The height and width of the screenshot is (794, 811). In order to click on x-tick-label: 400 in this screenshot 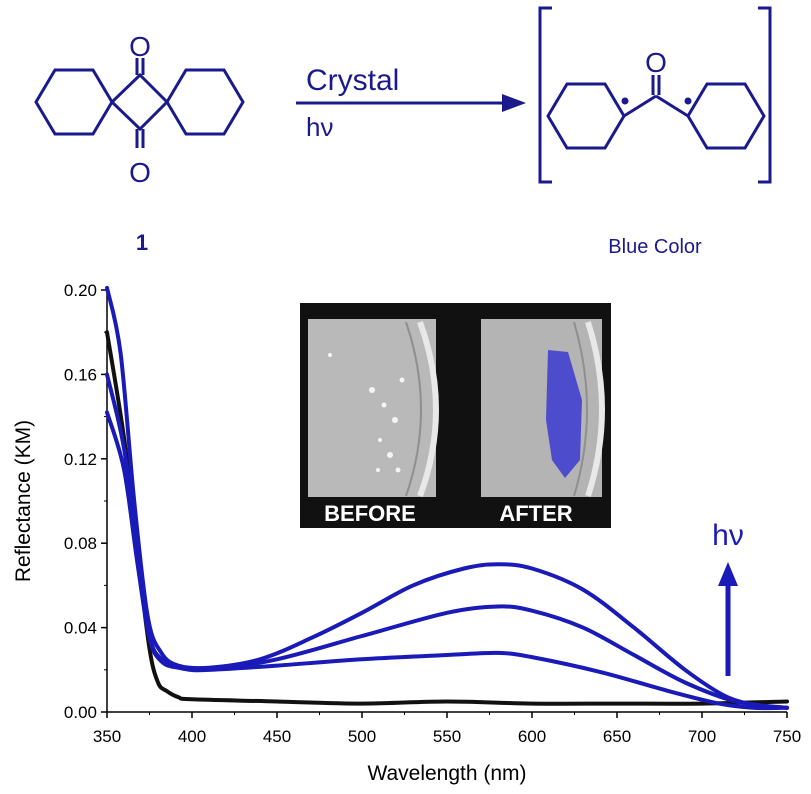, I will do `click(192, 736)`.